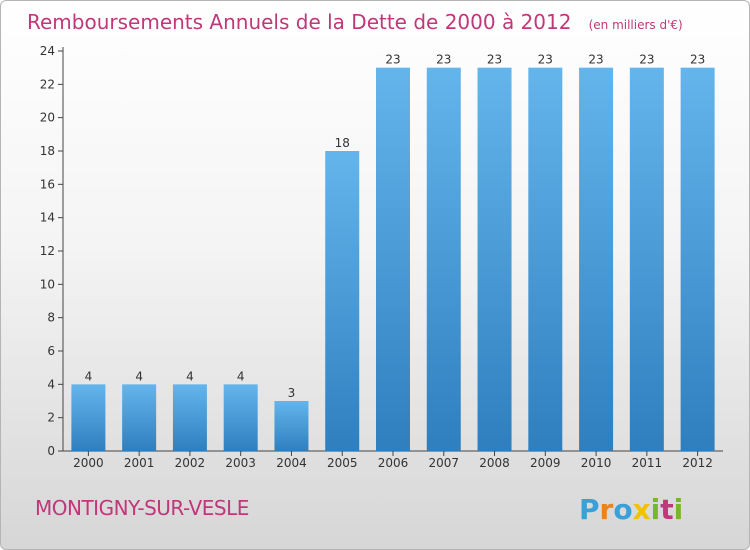  Describe the element at coordinates (636, 25) in the screenshot. I see `chart-unit-text: (en milliers d'€)` at that location.